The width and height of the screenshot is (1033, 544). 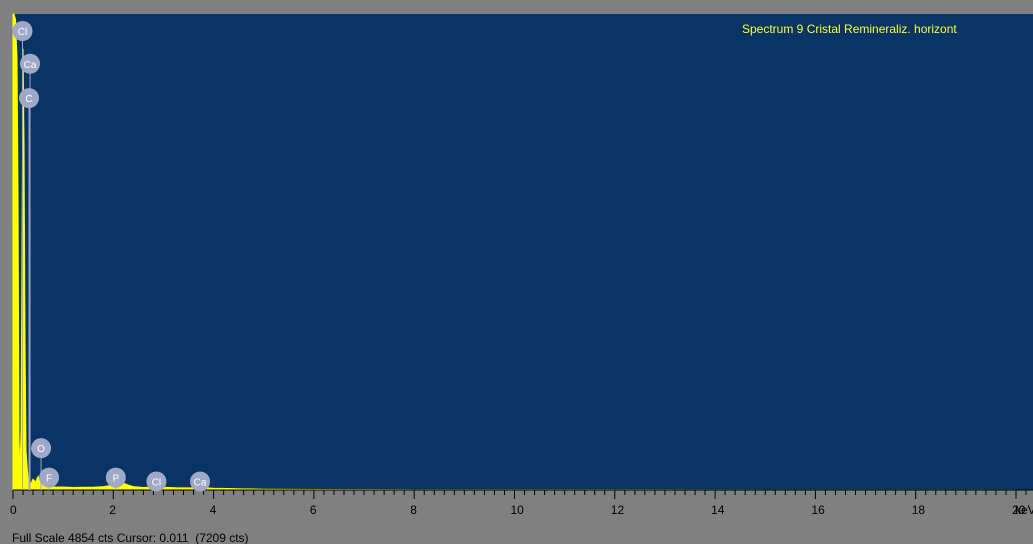 What do you see at coordinates (518, 510) in the screenshot?
I see `x-tick-label: 10` at bounding box center [518, 510].